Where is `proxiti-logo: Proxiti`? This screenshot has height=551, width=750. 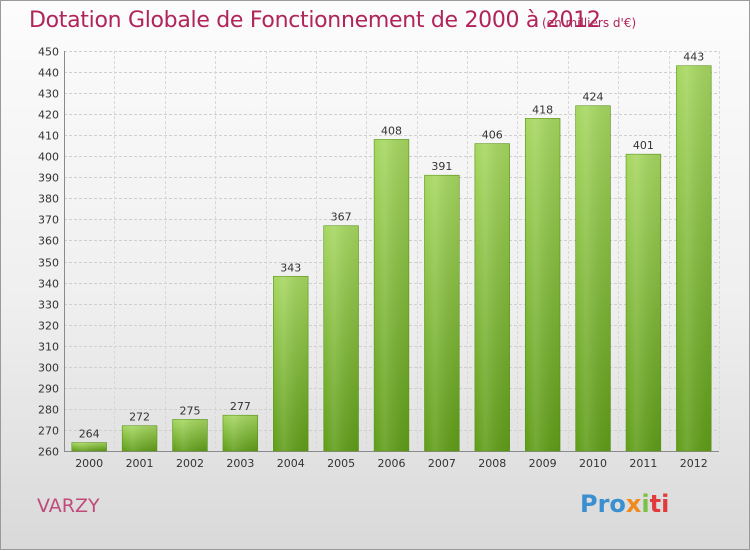 proxiti-logo: Proxiti is located at coordinates (625, 504).